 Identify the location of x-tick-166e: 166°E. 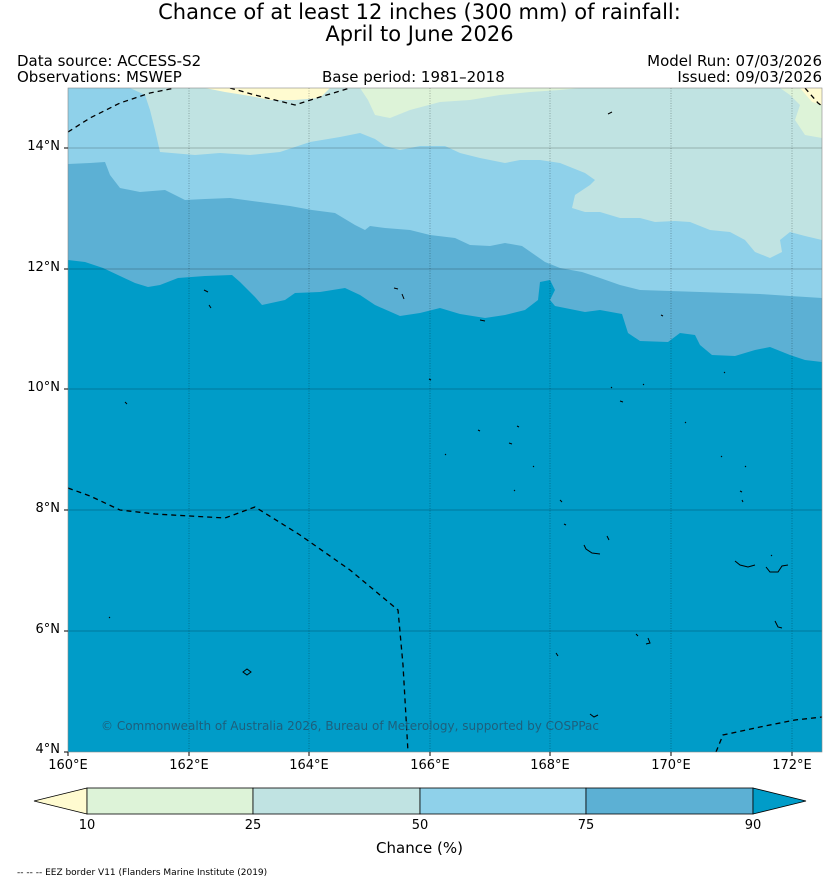
(430, 765).